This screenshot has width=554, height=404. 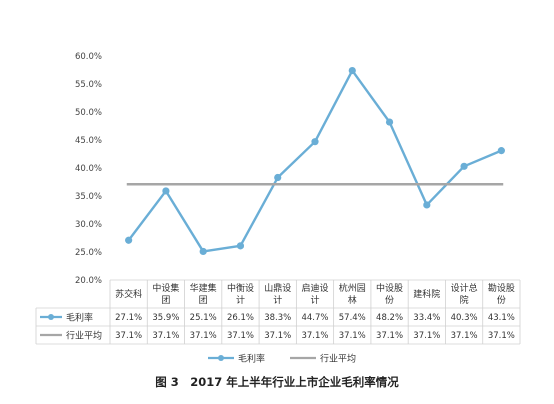 I want to click on data-cell: 57.4%, so click(x=352, y=318).